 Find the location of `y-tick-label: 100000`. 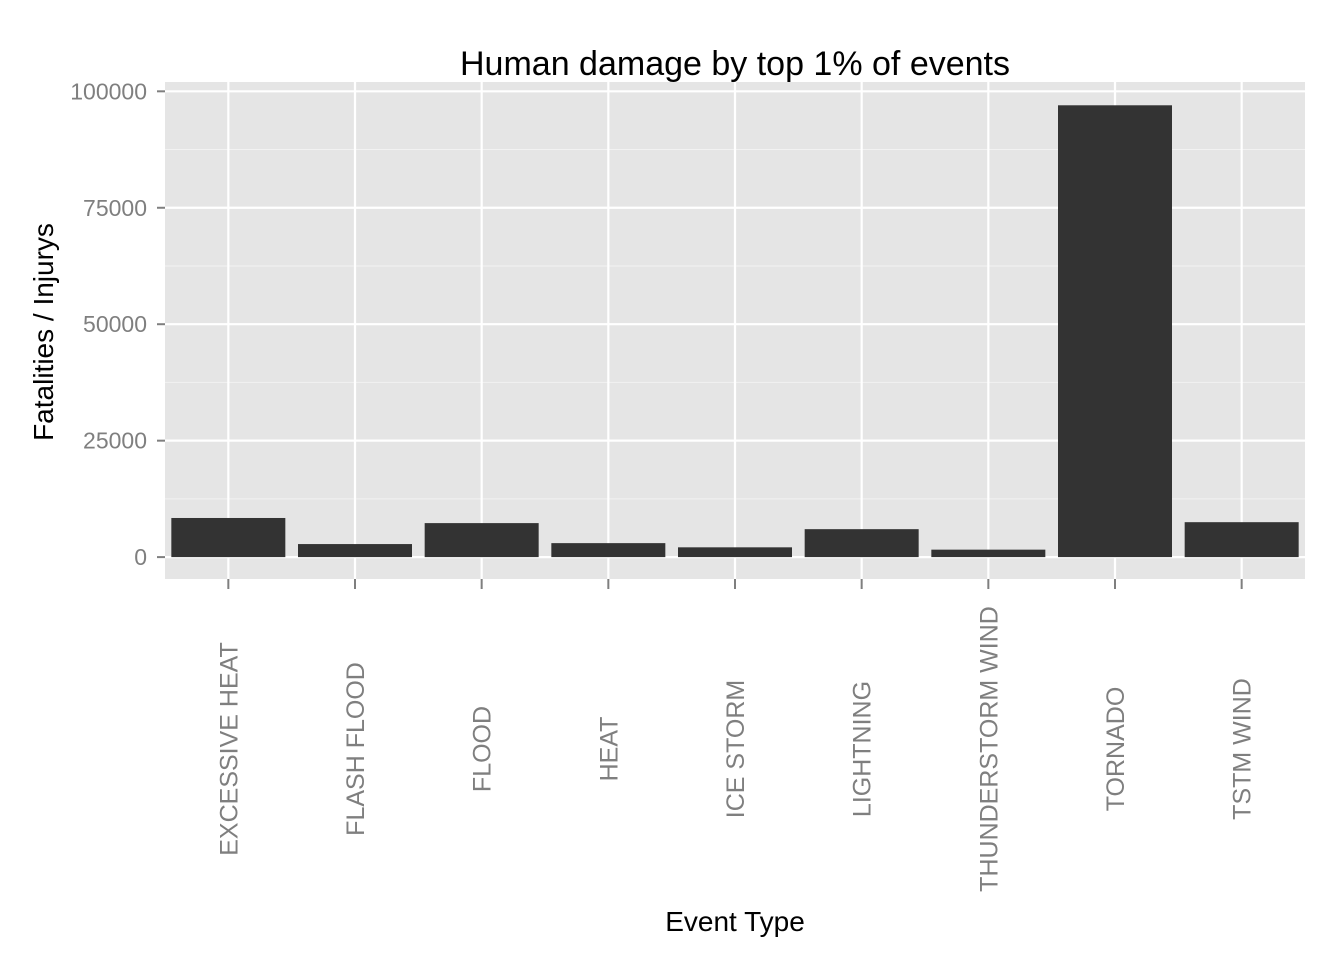

y-tick-label: 100000 is located at coordinates (108, 91).